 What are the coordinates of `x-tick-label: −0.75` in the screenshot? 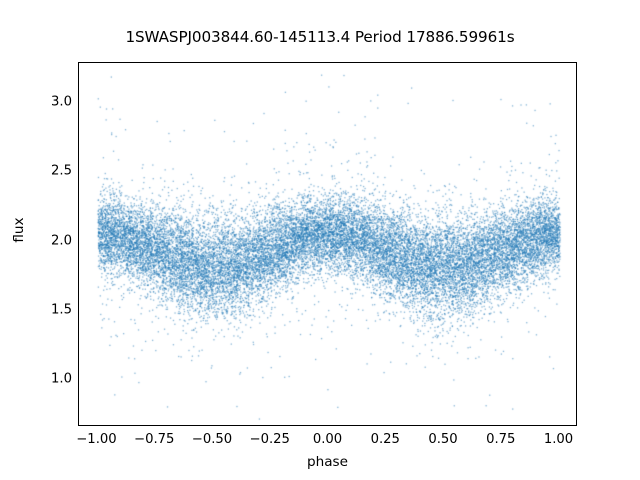 It's located at (154, 439).